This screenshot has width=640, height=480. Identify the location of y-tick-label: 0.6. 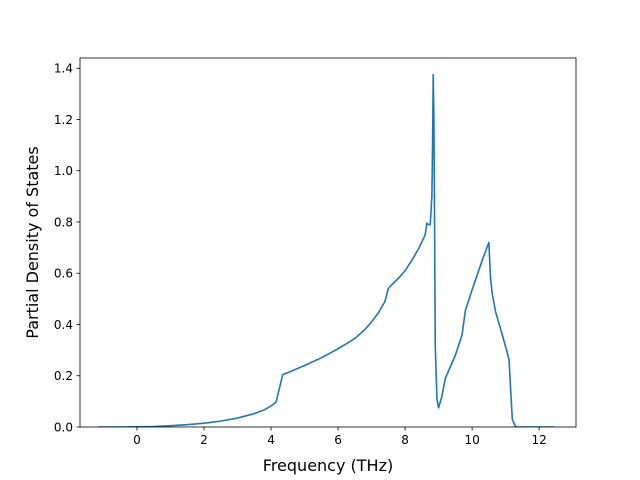
(63, 274).